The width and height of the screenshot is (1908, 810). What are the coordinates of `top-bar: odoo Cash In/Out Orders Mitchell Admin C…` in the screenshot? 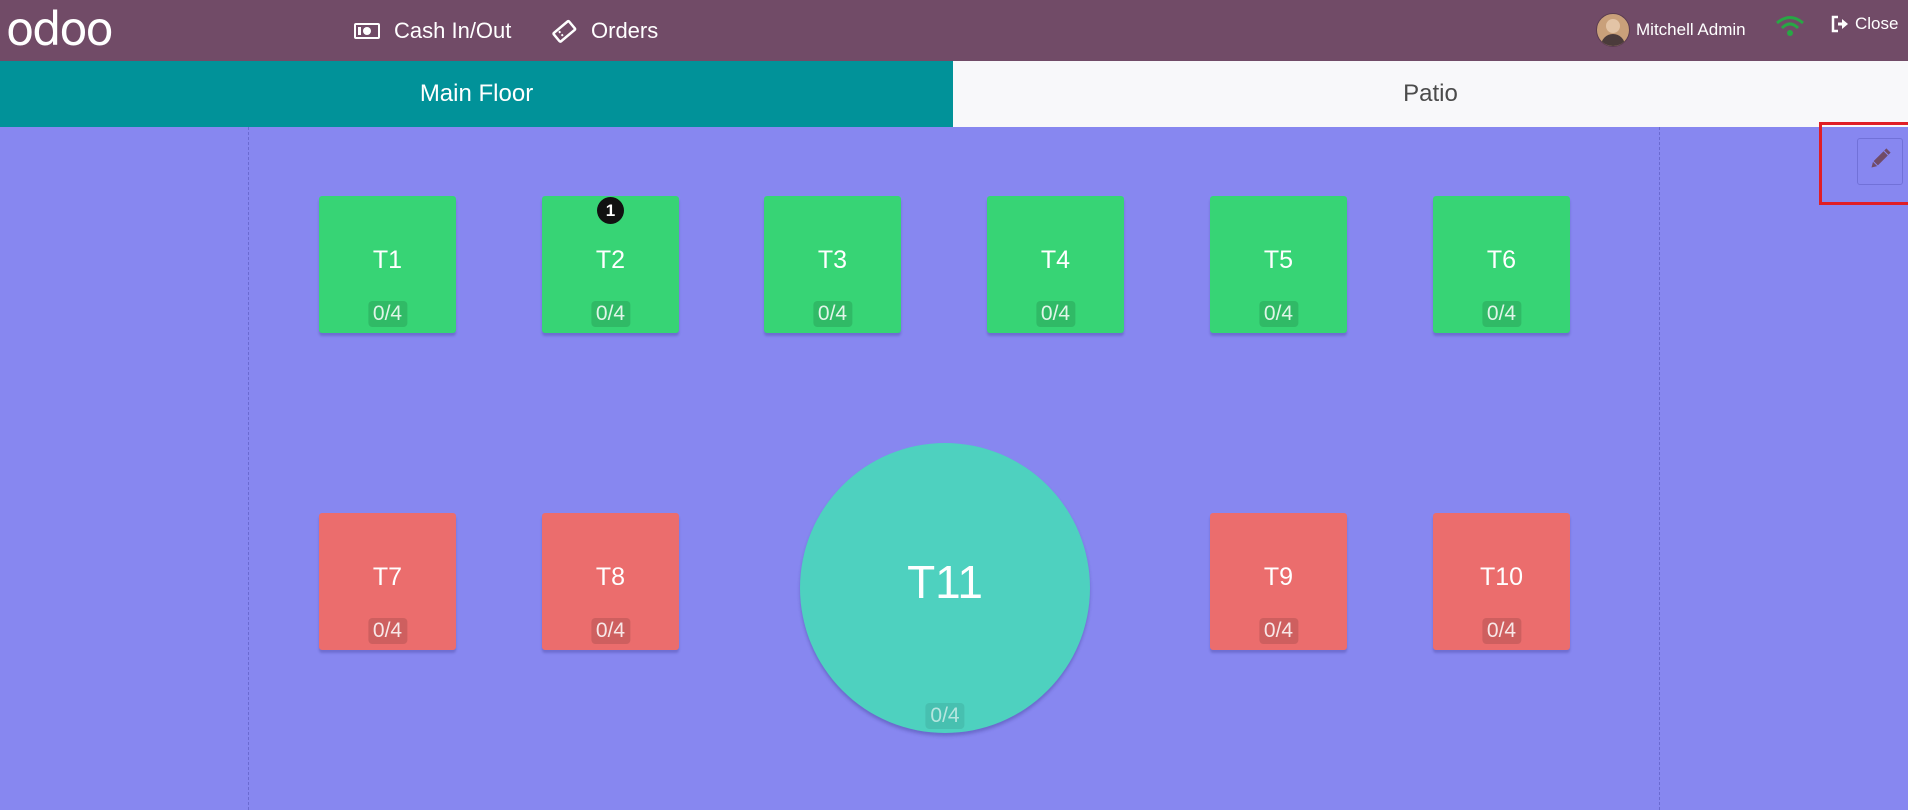 It's located at (954, 30).